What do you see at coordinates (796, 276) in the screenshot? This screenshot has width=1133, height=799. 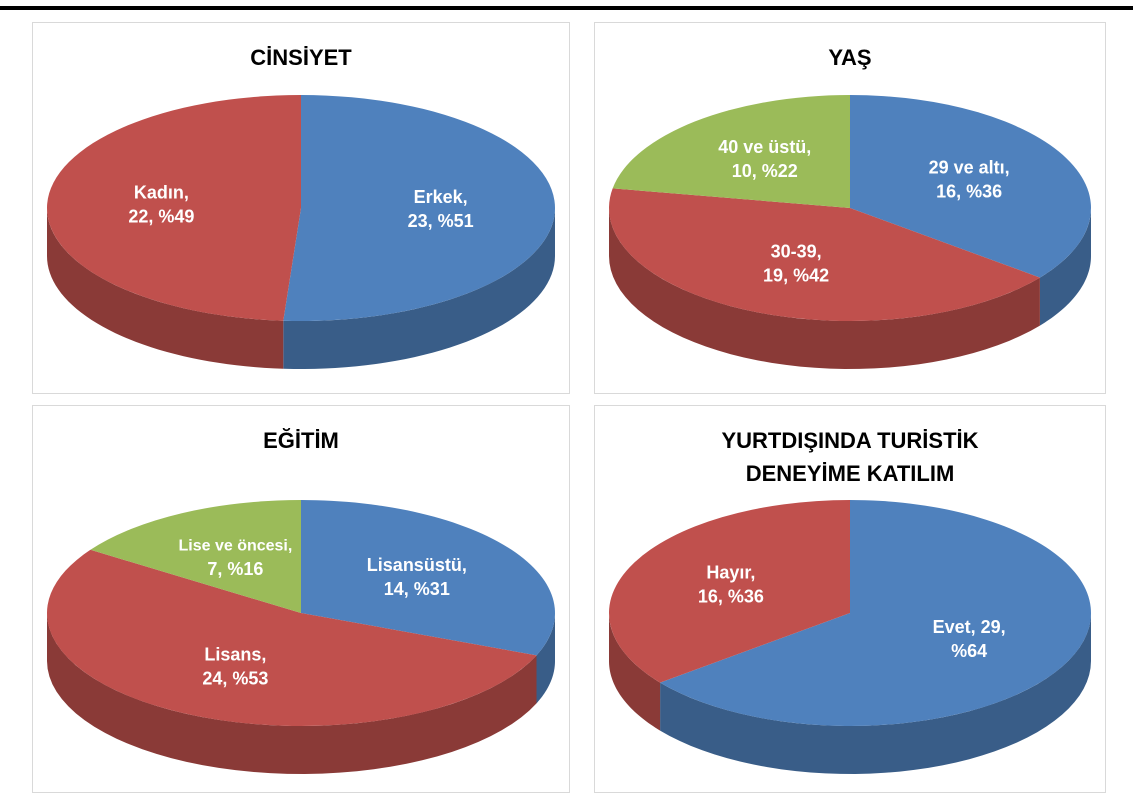 I see `data-label: 19, %42` at bounding box center [796, 276].